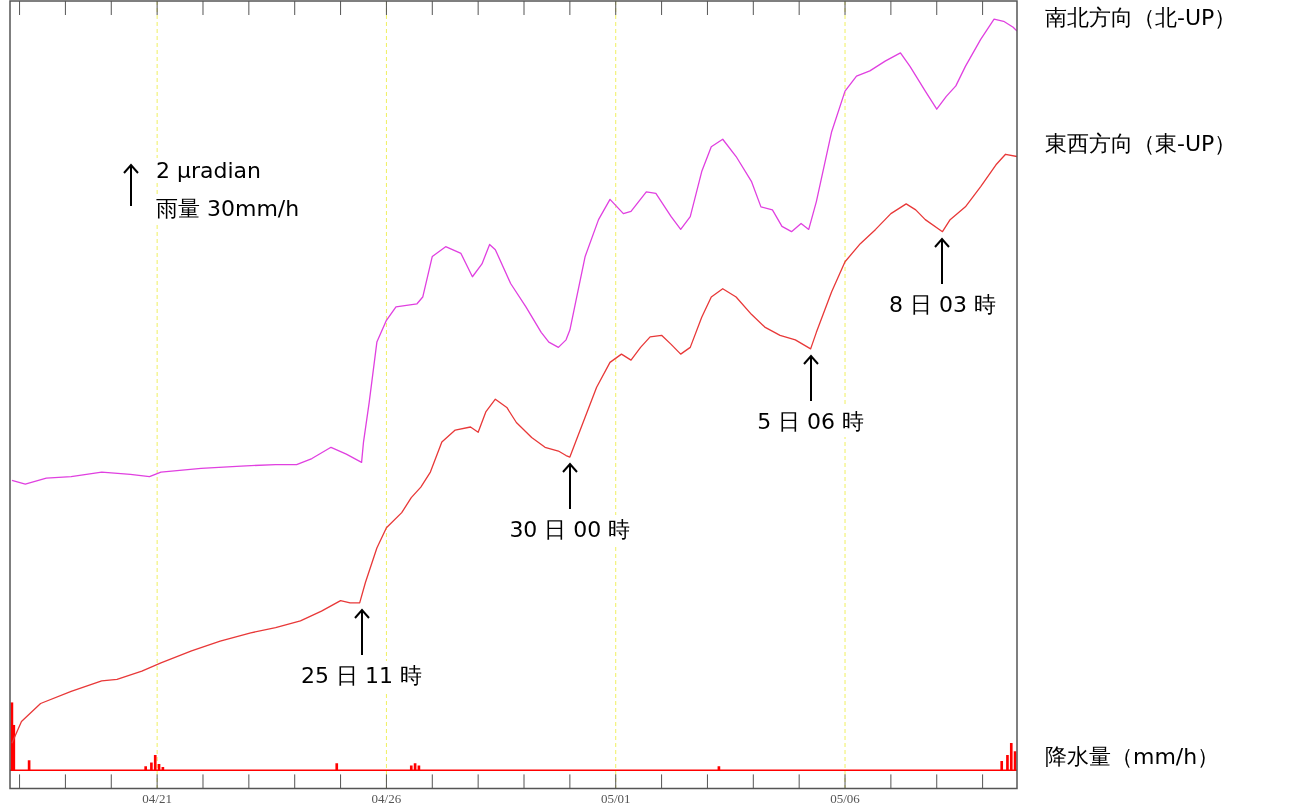 The image size is (1300, 810). Describe the element at coordinates (157, 798) in the screenshot. I see `x-tick-label: 04/21` at that location.